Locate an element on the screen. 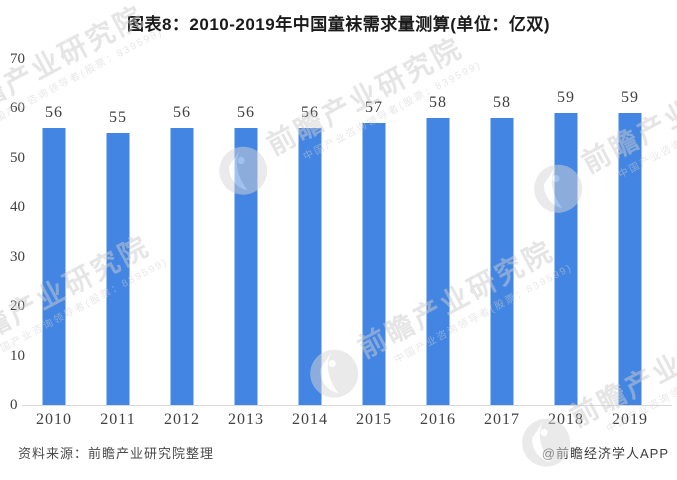 The image size is (677, 480). y-tick-label: 70 is located at coordinates (17, 59).